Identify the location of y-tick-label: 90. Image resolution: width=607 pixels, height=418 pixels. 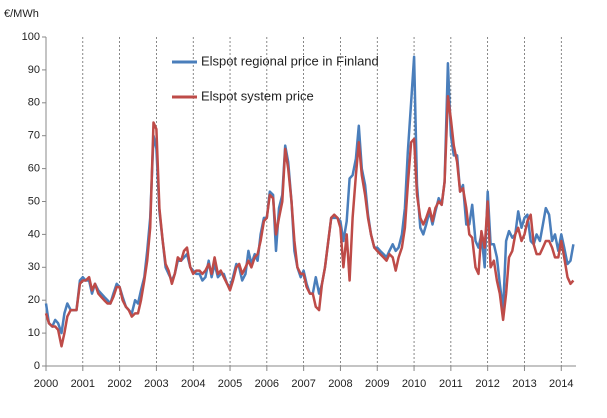
(34, 70).